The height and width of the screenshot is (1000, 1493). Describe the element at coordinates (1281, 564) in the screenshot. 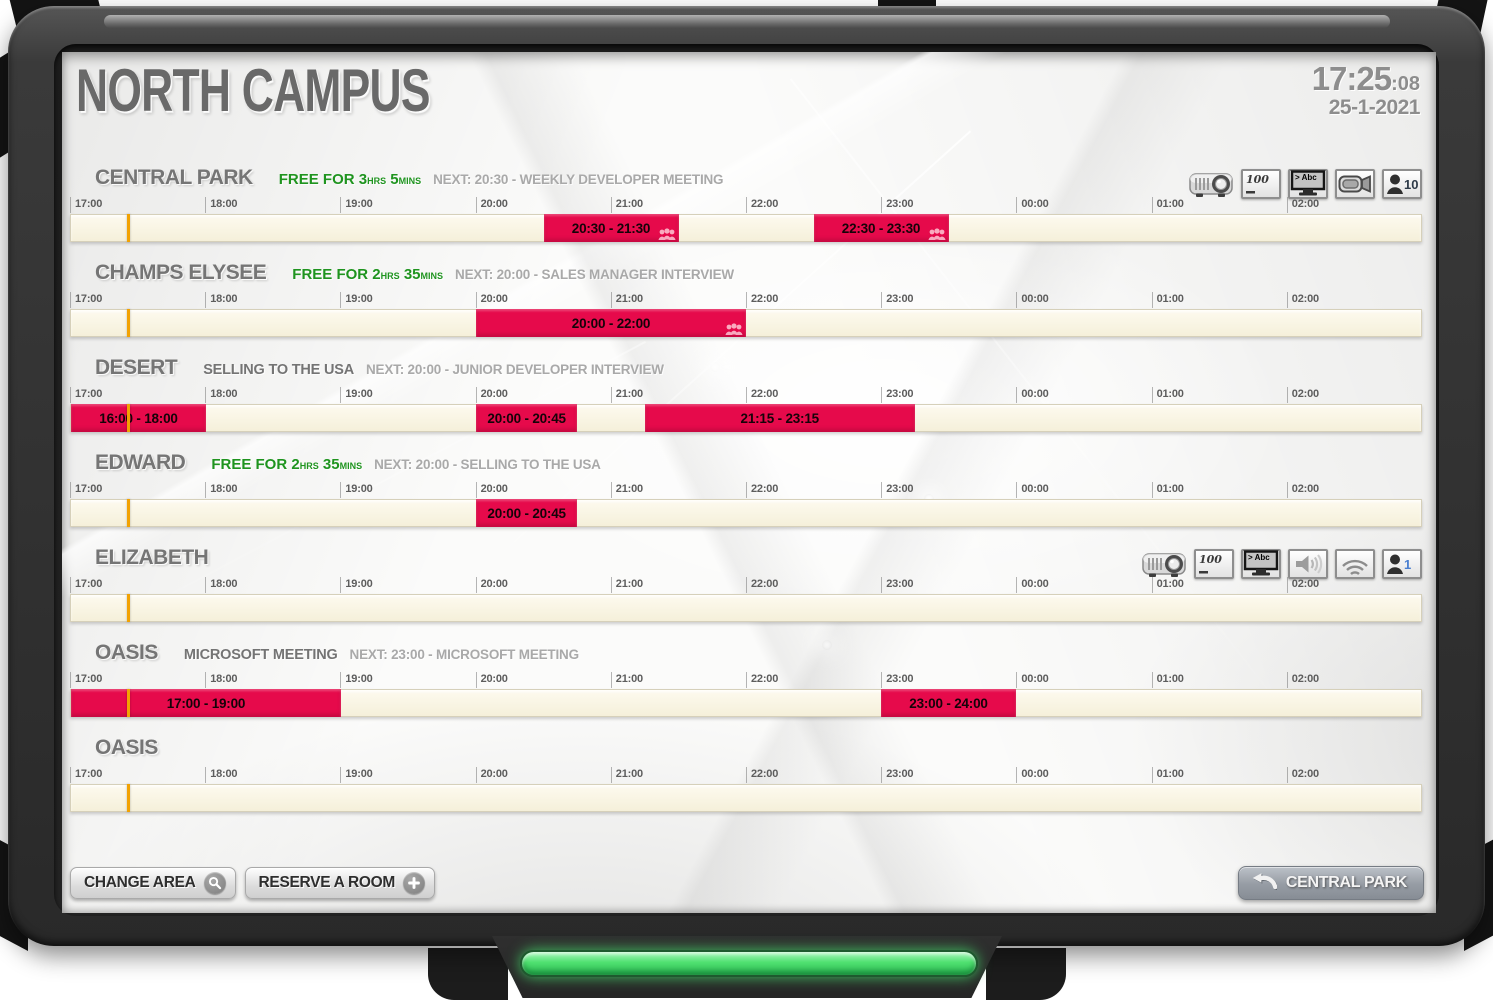

I see `room-amenities: 100 > Abc 1` at that location.